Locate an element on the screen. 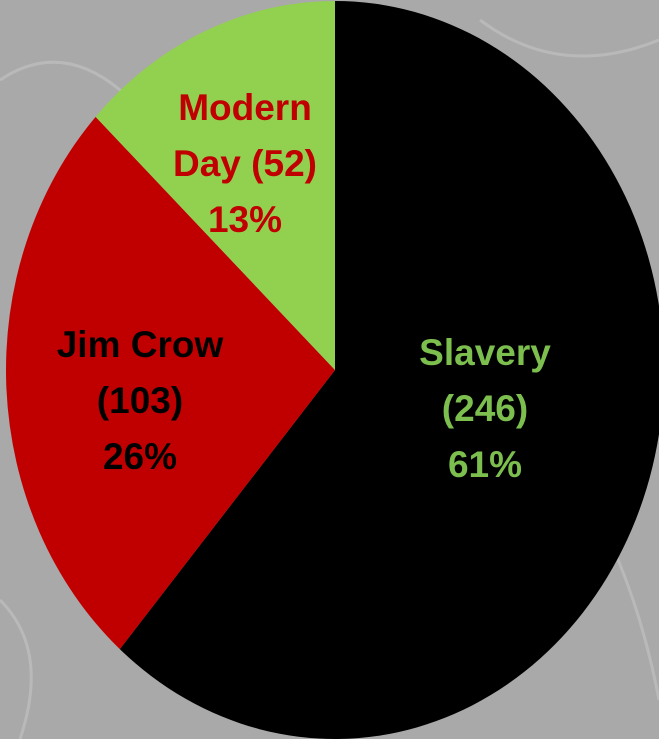 This screenshot has width=659, height=739. slice-label: Modern Day (52) 13% is located at coordinates (245, 164).